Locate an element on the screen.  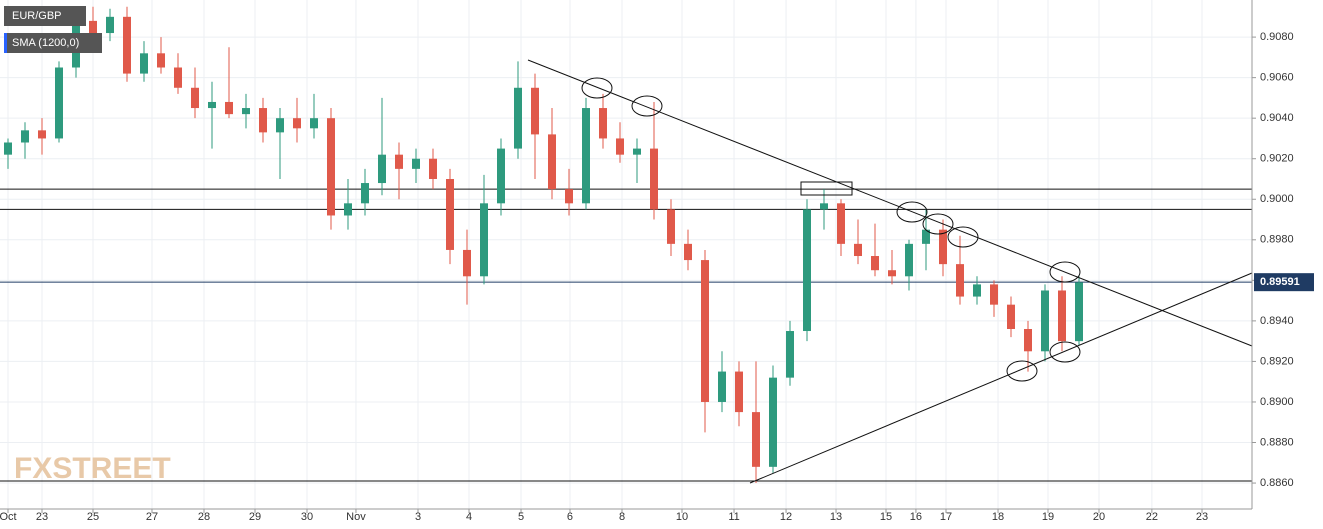
x-tick-label: 28 is located at coordinates (204, 517).